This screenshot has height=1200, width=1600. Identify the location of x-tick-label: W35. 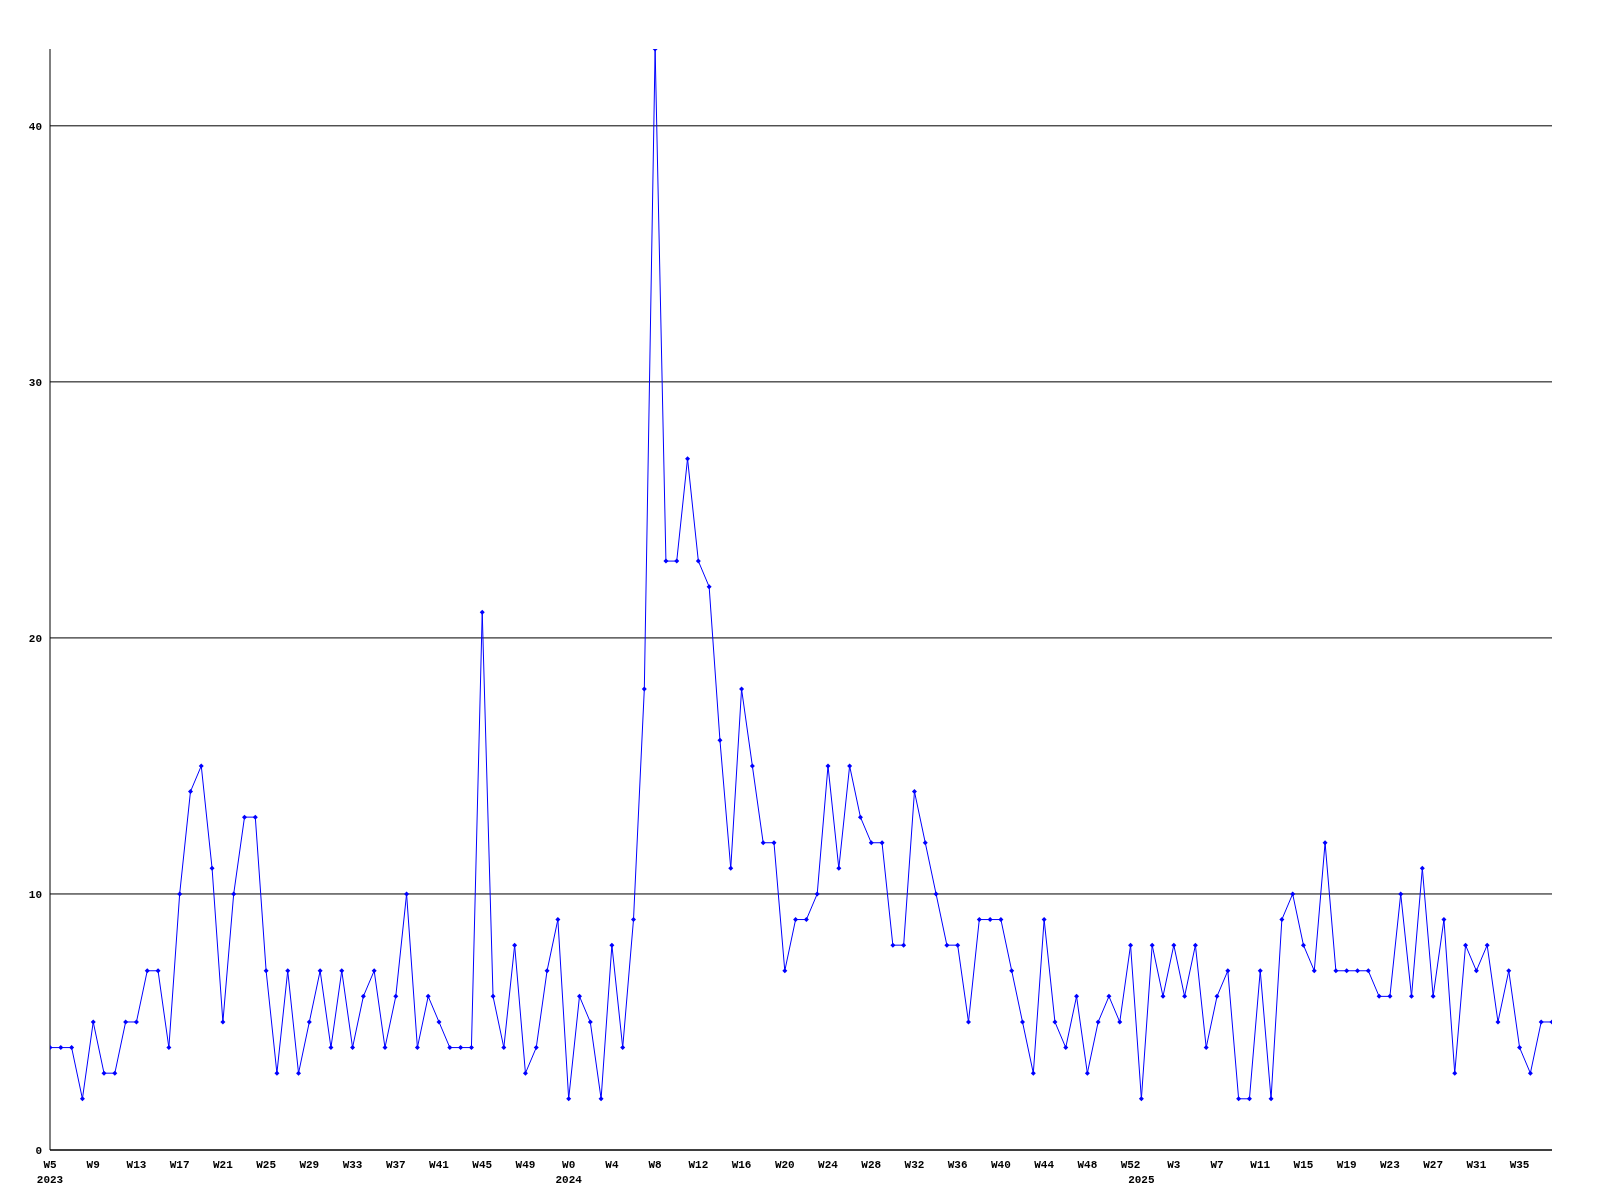
(1519, 1165).